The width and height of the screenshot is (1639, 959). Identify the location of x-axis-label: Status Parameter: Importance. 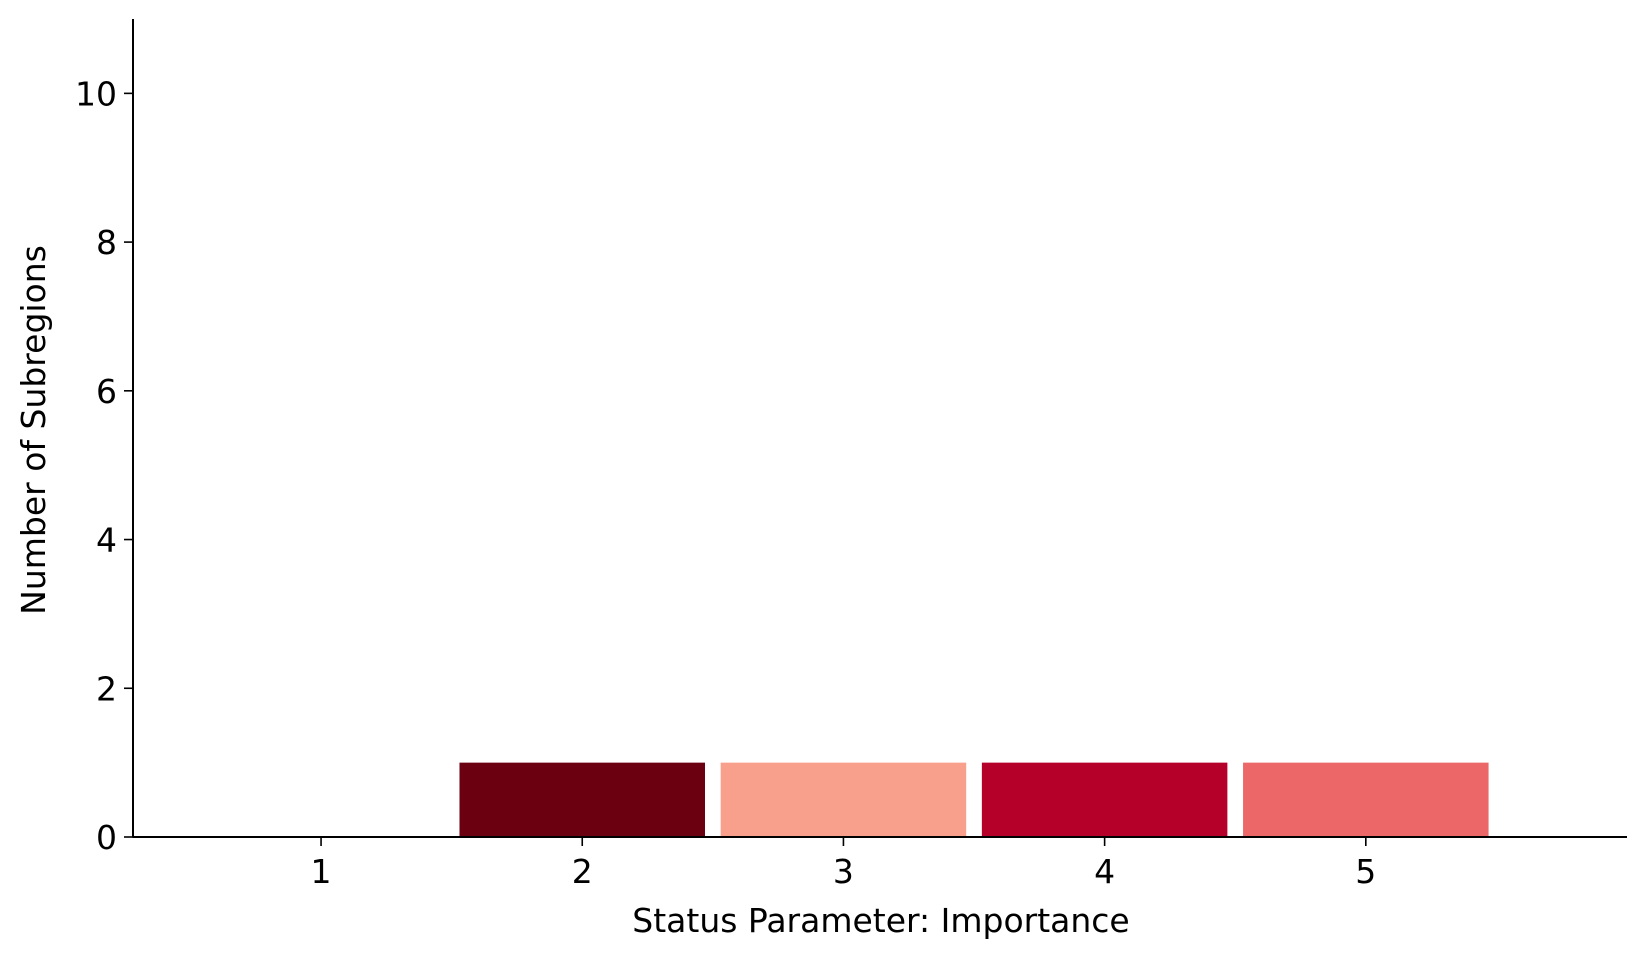
(880, 920).